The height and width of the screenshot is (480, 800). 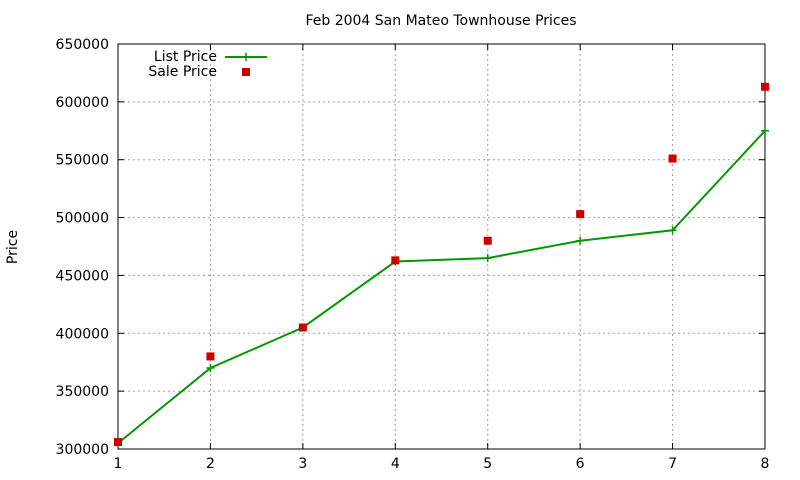 I want to click on x-tick-label: 1, so click(x=118, y=464).